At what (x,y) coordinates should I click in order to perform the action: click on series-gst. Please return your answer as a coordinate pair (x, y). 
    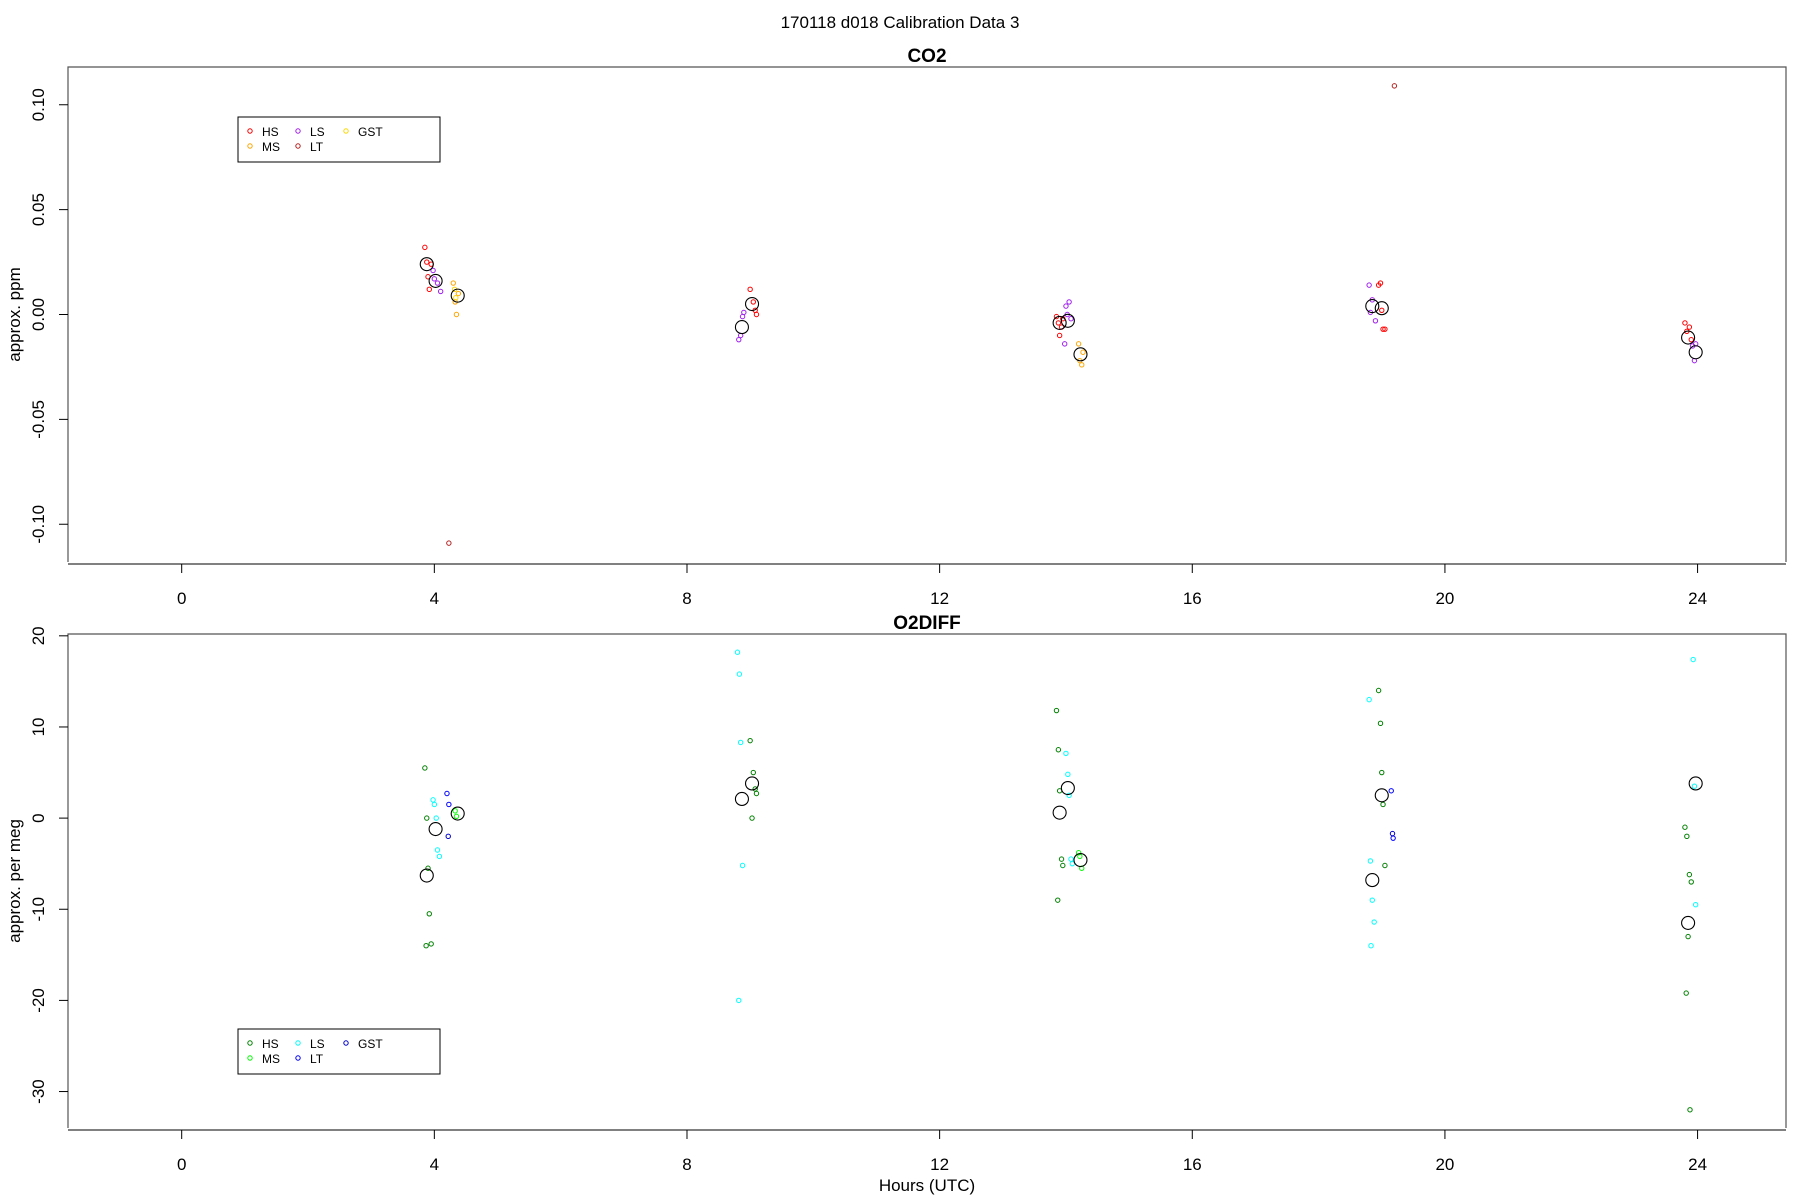
    Looking at the image, I should click on (920, 835).